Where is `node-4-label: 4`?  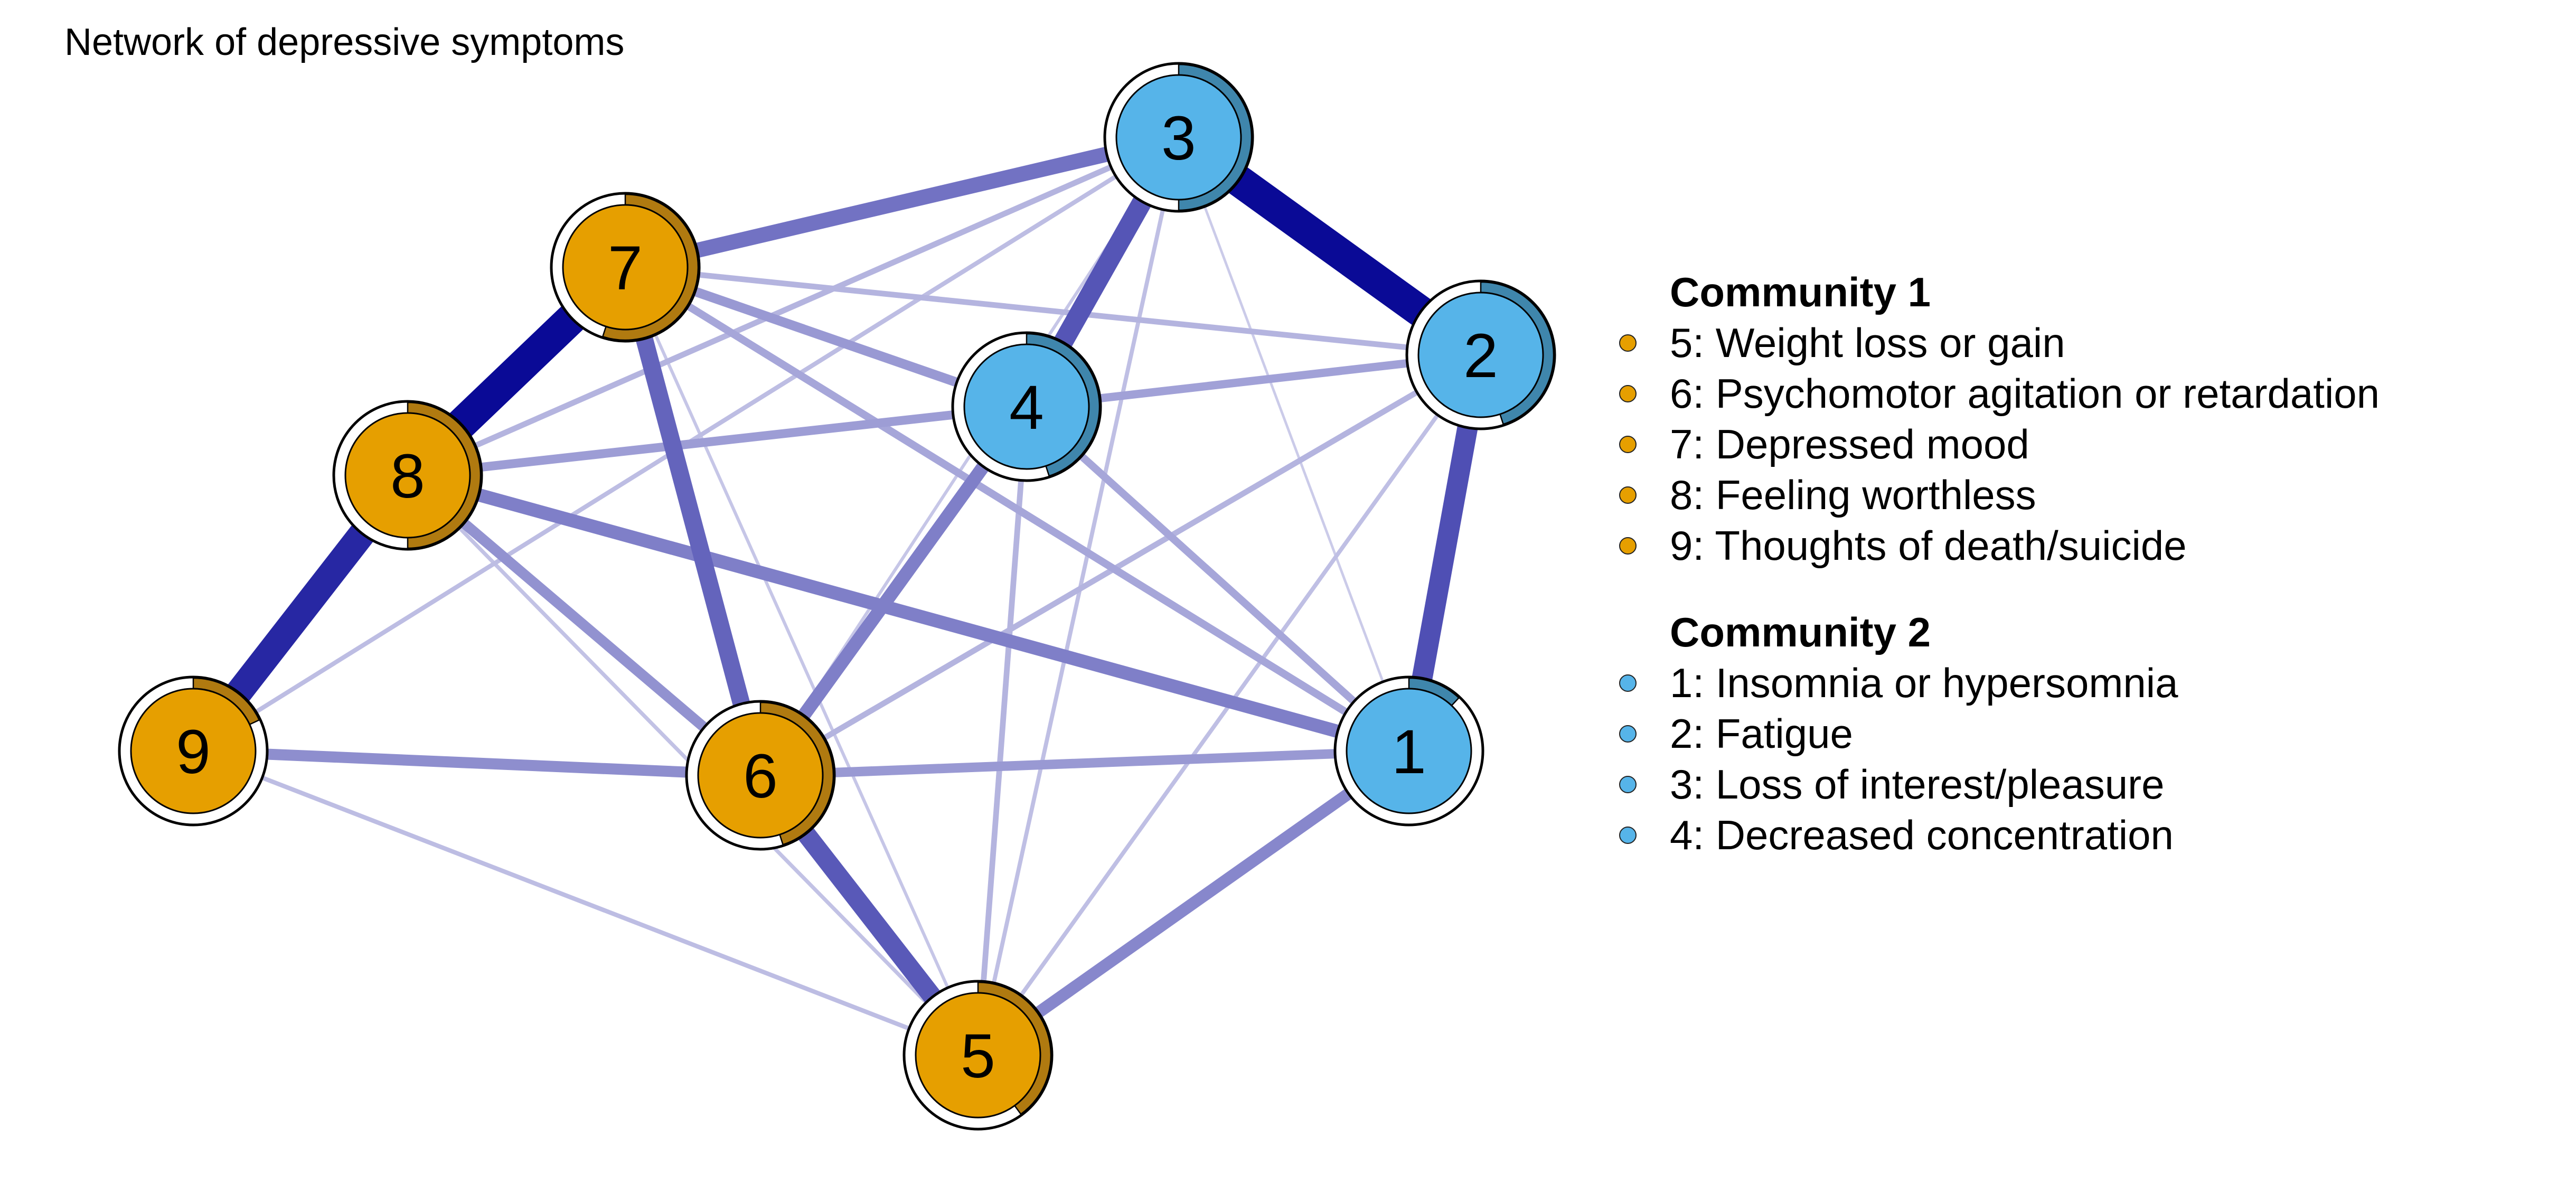
node-4-label: 4 is located at coordinates (1026, 408).